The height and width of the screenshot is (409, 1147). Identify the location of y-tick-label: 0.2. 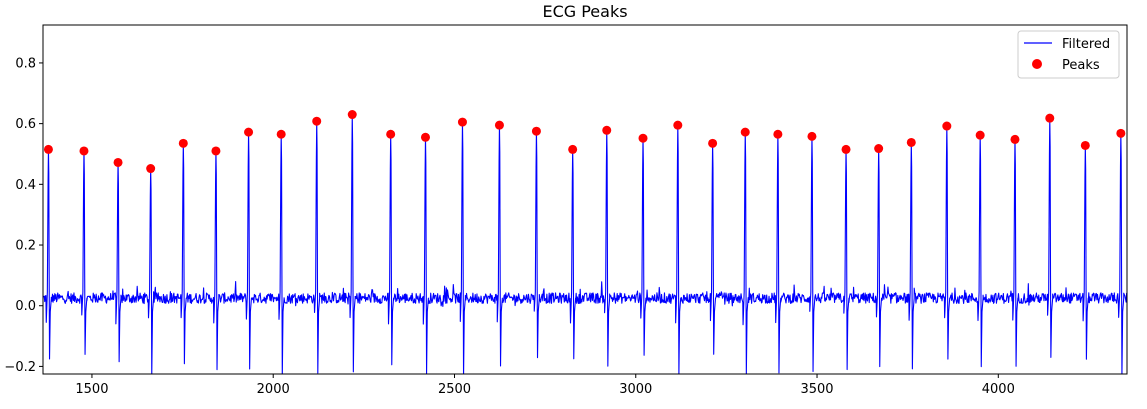
(25, 246).